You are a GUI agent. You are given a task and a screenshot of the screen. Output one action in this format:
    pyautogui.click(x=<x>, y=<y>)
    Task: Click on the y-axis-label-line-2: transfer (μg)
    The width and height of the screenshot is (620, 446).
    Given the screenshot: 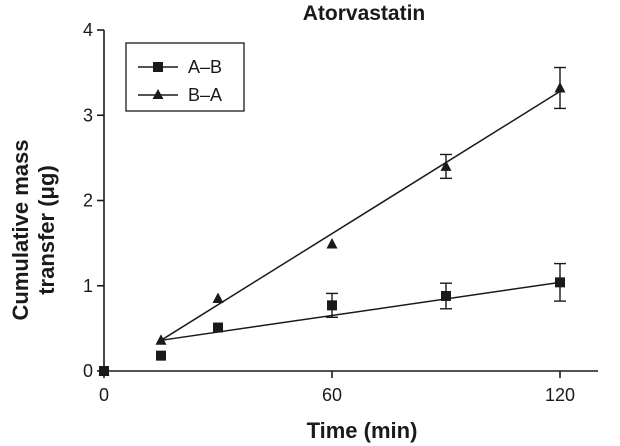 What is the action you would take?
    pyautogui.click(x=46, y=230)
    